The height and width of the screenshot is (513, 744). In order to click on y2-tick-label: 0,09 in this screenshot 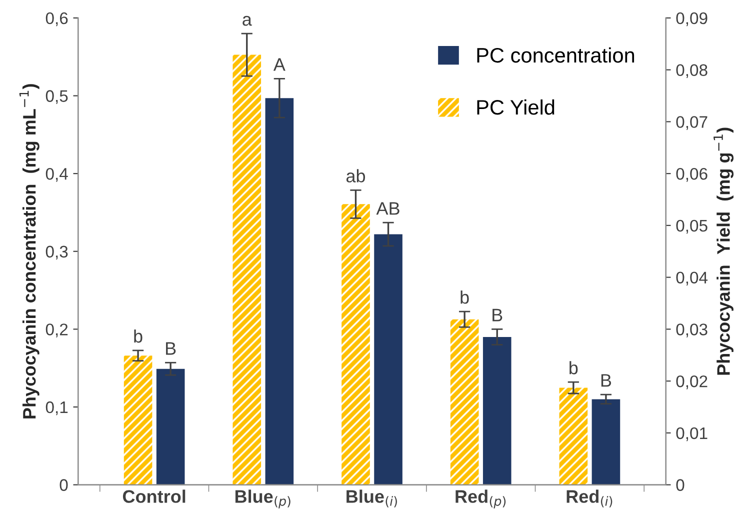, I will do `click(692, 19)`.